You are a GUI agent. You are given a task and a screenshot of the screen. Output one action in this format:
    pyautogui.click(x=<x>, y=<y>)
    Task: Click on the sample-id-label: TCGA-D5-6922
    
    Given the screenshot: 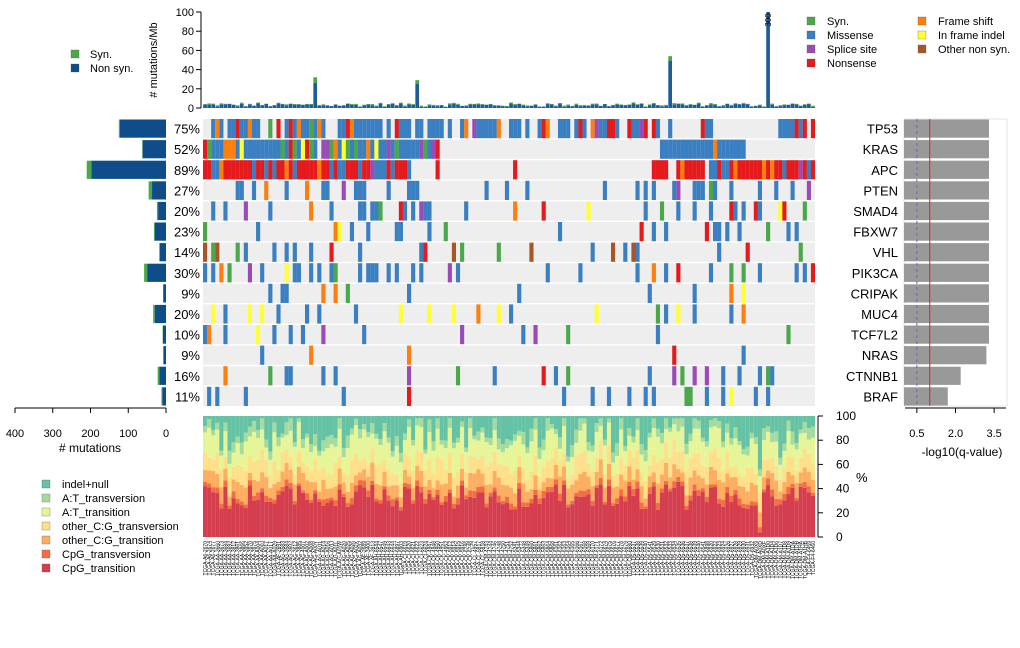 What is the action you would take?
    pyautogui.click(x=716, y=558)
    